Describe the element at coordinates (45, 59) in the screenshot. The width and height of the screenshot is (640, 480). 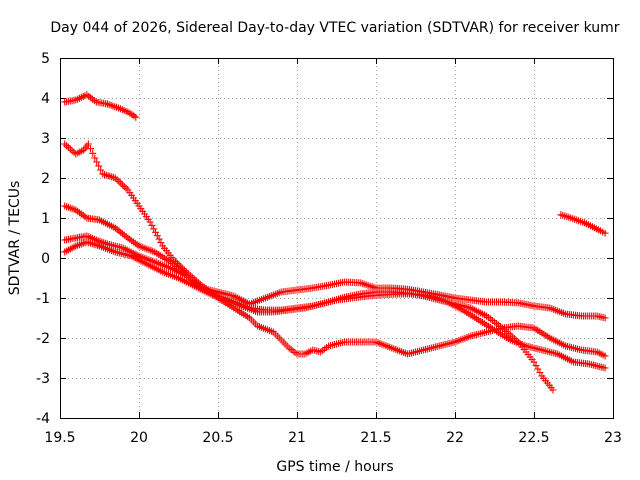
I see `y-tick-label: 5` at that location.